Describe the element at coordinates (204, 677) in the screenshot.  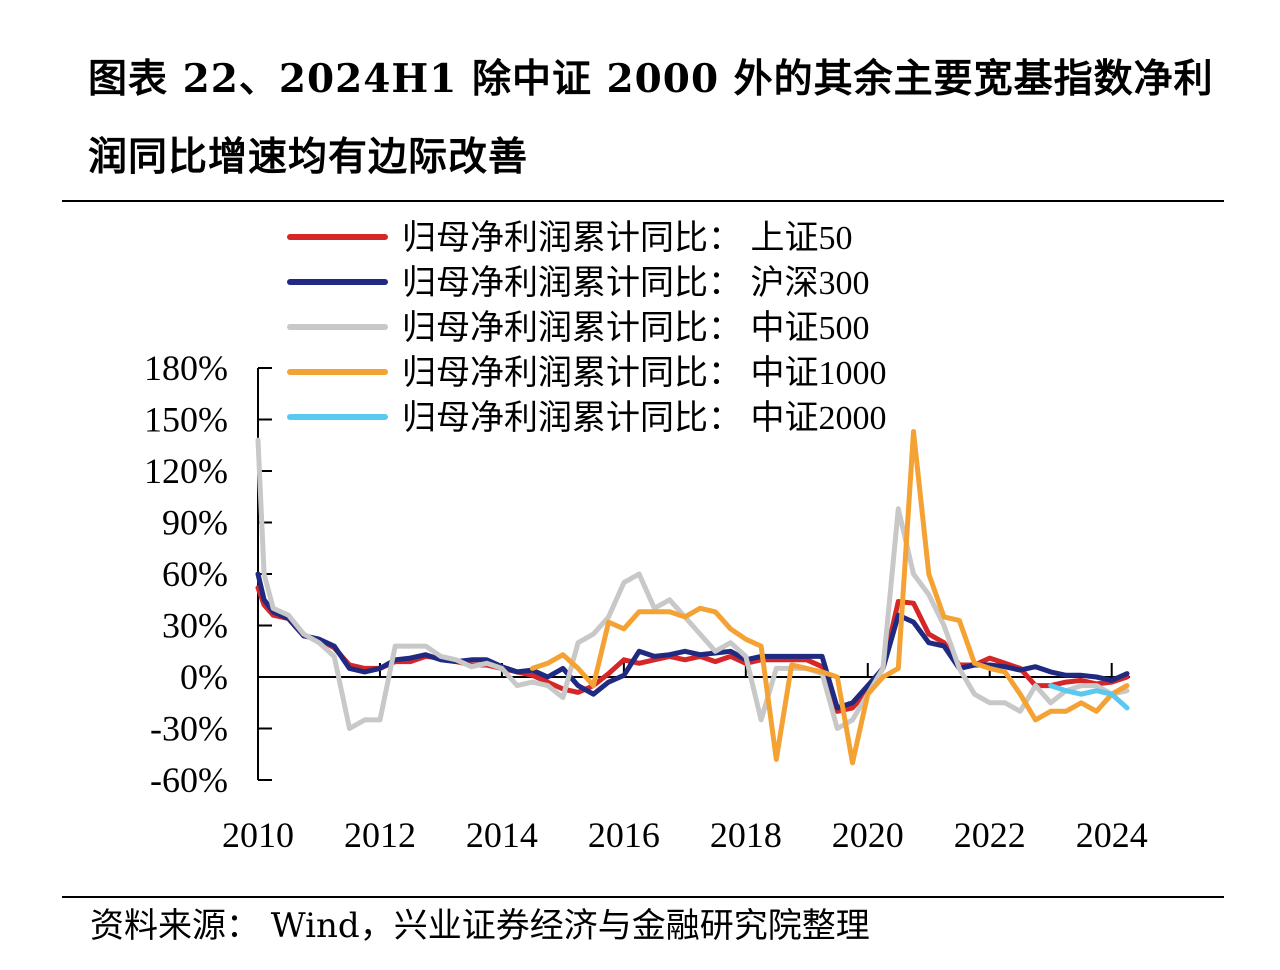
I see `y-tick-label: 0%` at that location.